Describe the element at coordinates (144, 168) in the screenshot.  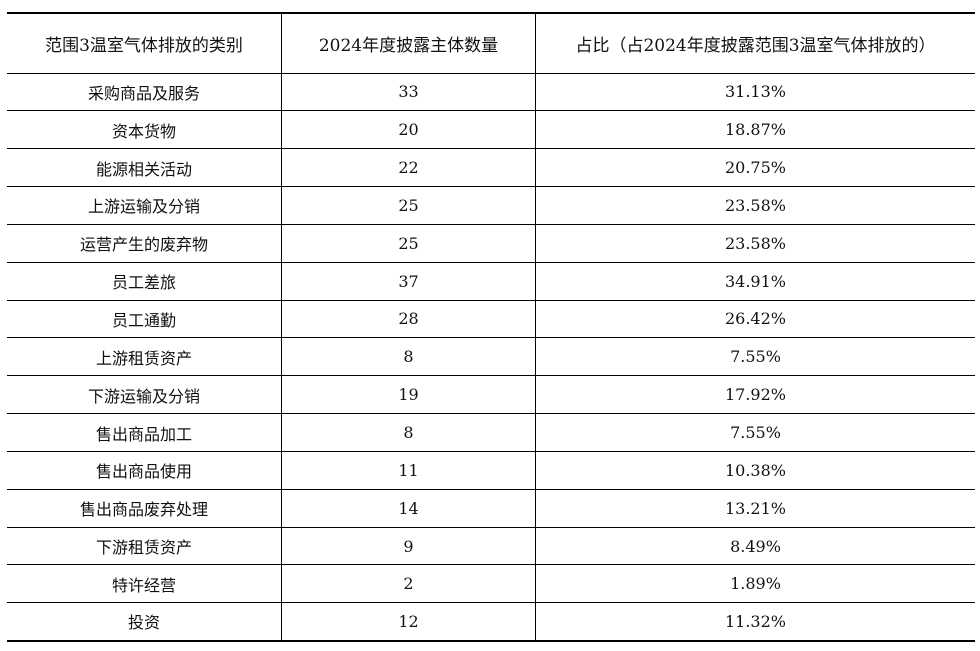
I see `cell-category: 能源相关活动` at that location.